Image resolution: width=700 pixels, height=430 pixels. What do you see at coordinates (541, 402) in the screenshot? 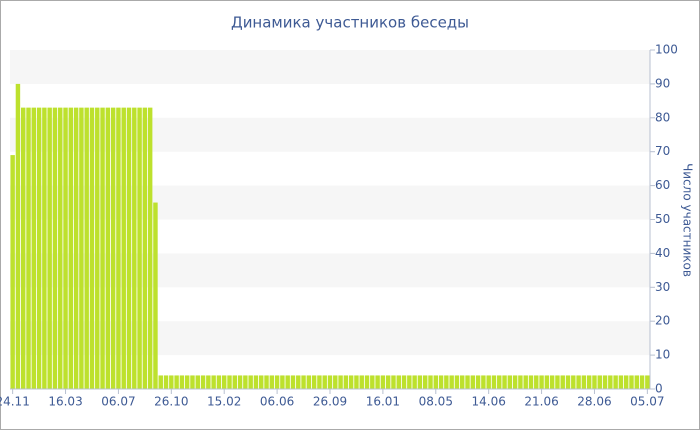
I see `x-tick-label: 21.06` at bounding box center [541, 402].